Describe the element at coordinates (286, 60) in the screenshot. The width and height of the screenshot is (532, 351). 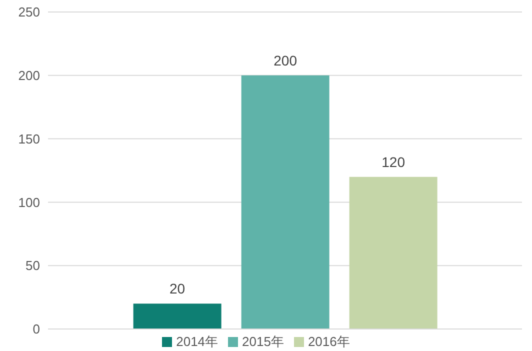
I see `data-label: 200` at that location.